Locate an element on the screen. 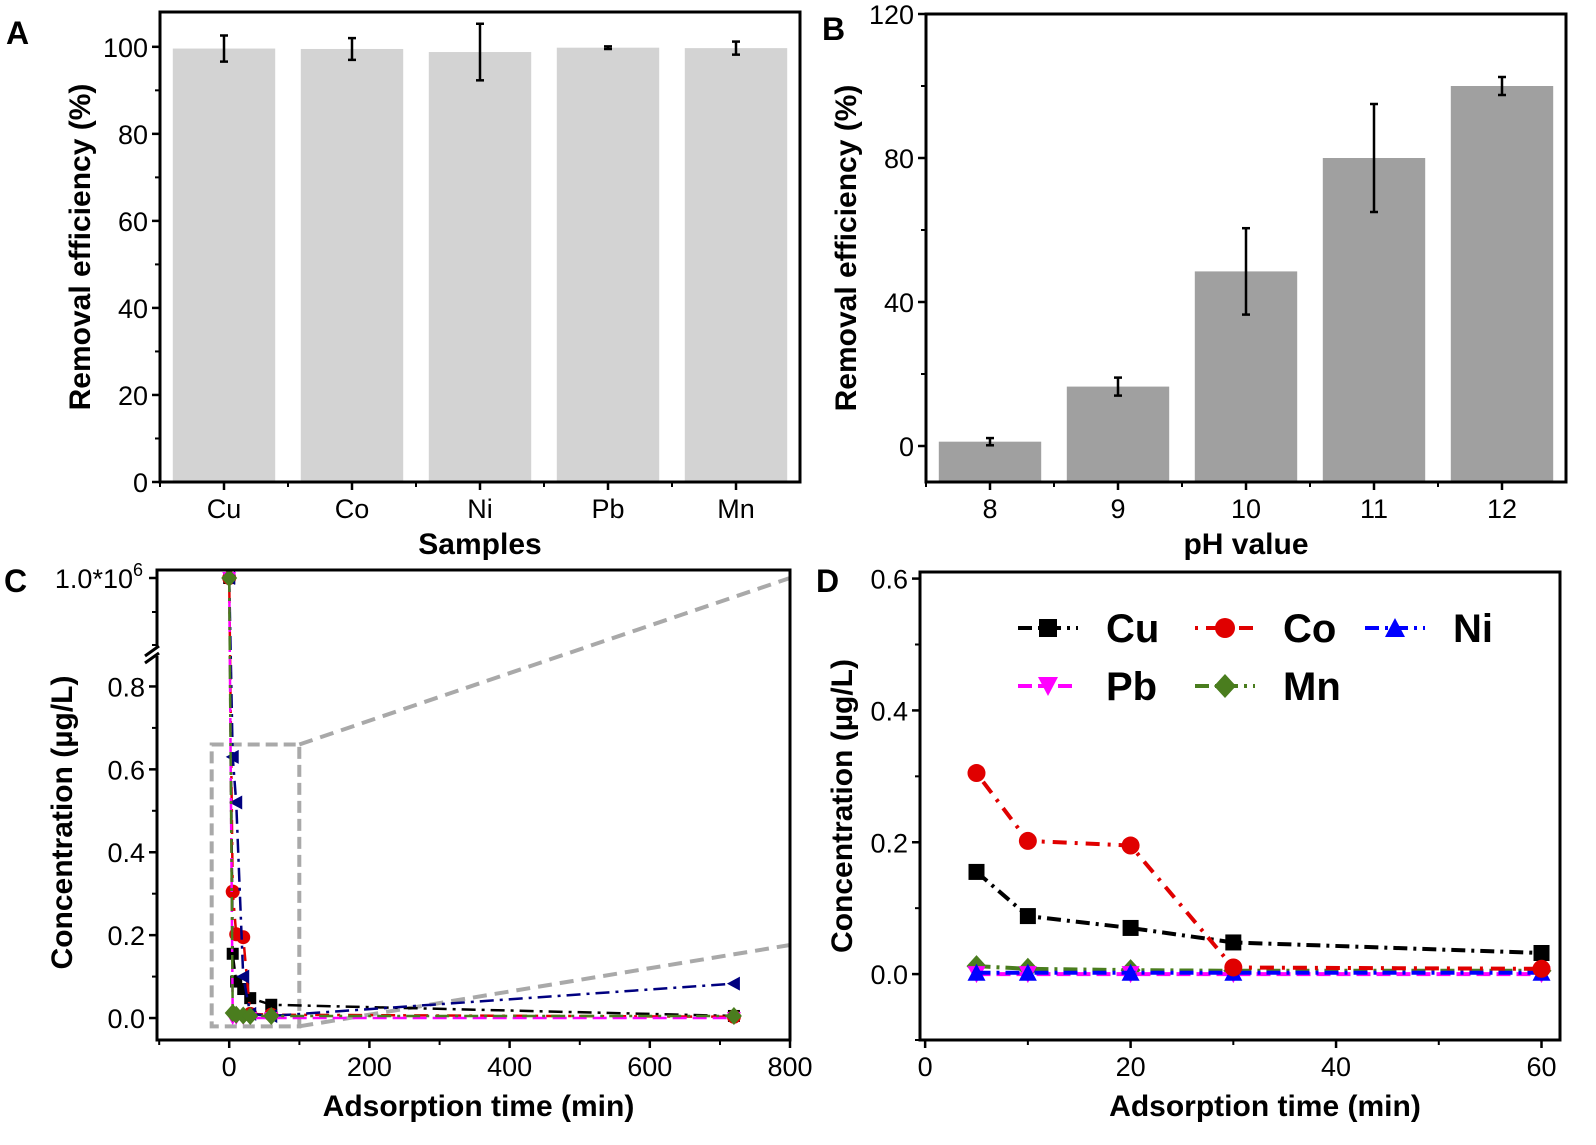 The width and height of the screenshot is (1596, 1145). x-tick-label: 8 is located at coordinates (989, 509).